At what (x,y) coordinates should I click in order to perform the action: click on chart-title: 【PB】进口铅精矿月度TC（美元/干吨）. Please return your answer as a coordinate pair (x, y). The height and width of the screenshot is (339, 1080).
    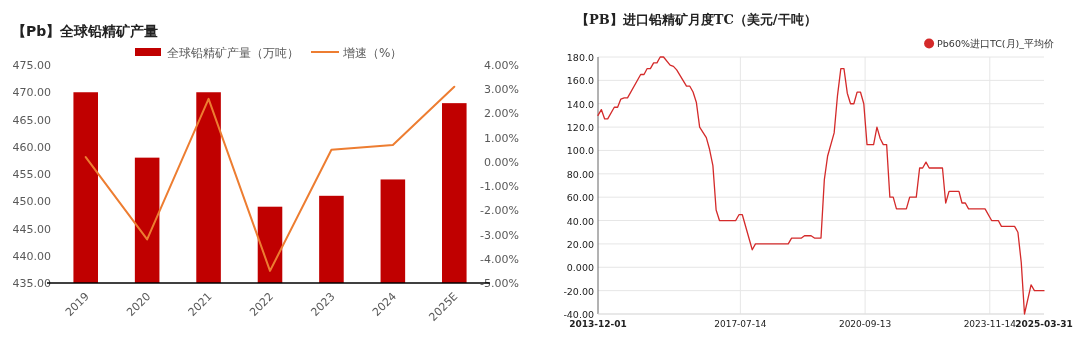
    Looking at the image, I should click on (696, 19).